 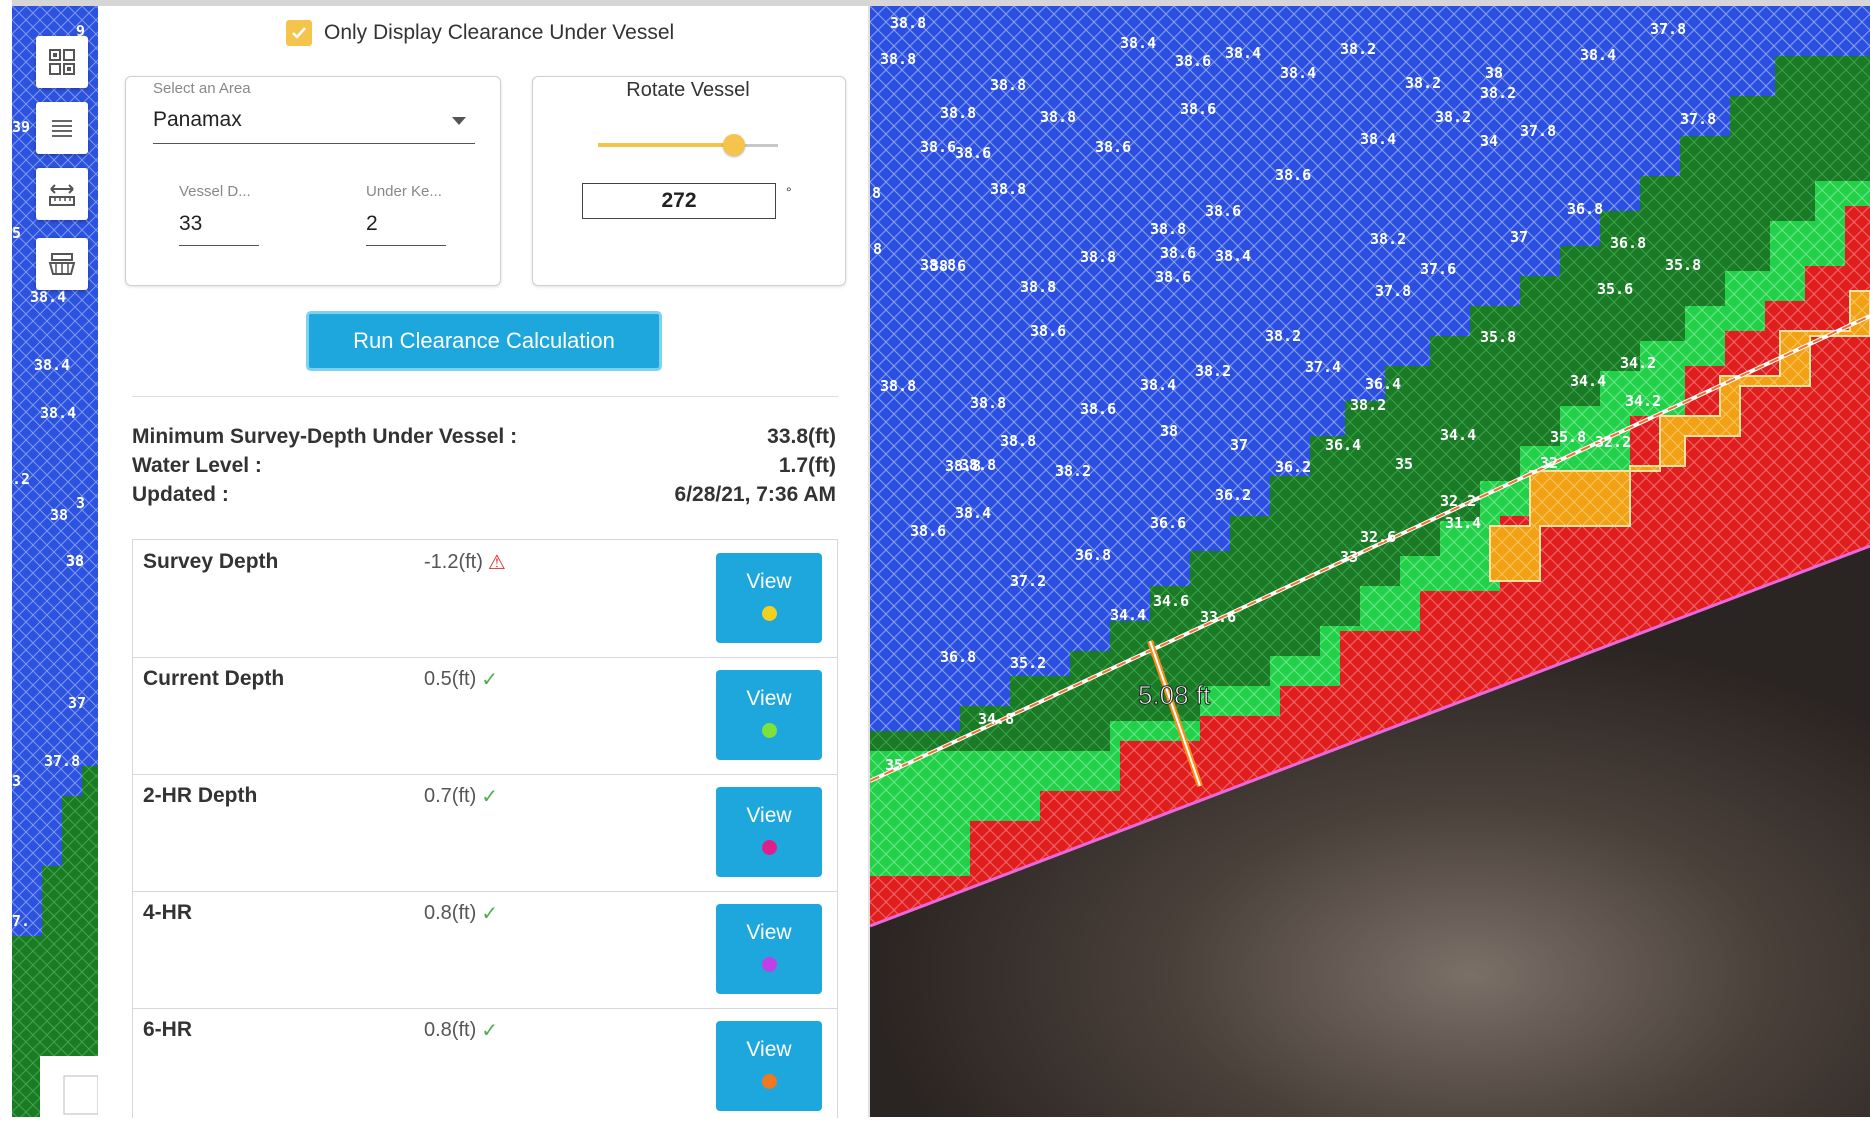 I want to click on depth-label: 37, so click(x=1239, y=445).